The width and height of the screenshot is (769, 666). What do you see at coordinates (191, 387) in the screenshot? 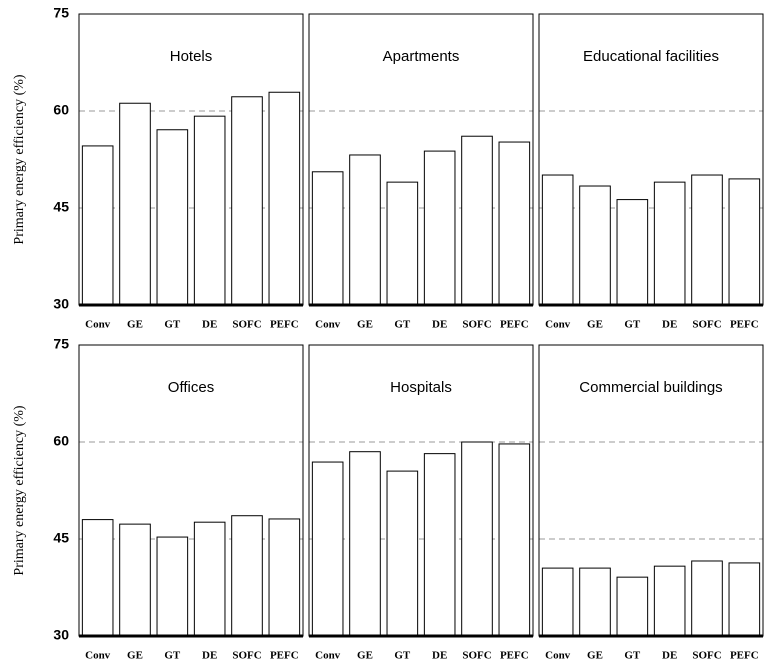
I see `panel-title: Offices` at bounding box center [191, 387].